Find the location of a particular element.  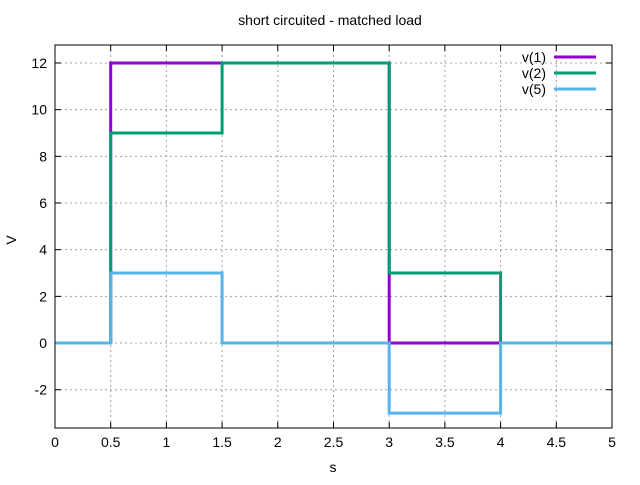

y-tick-label: 6 is located at coordinates (43, 203).